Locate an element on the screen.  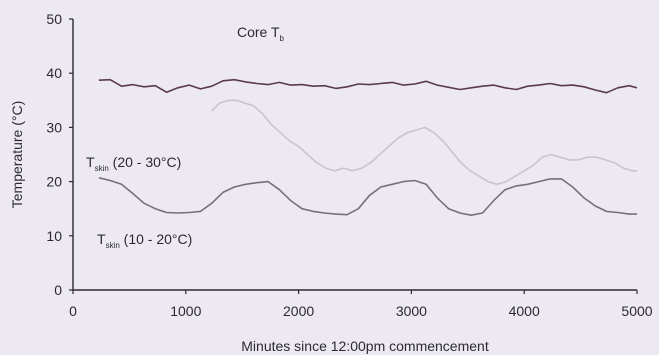
x-tick-label: 0 is located at coordinates (73, 311).